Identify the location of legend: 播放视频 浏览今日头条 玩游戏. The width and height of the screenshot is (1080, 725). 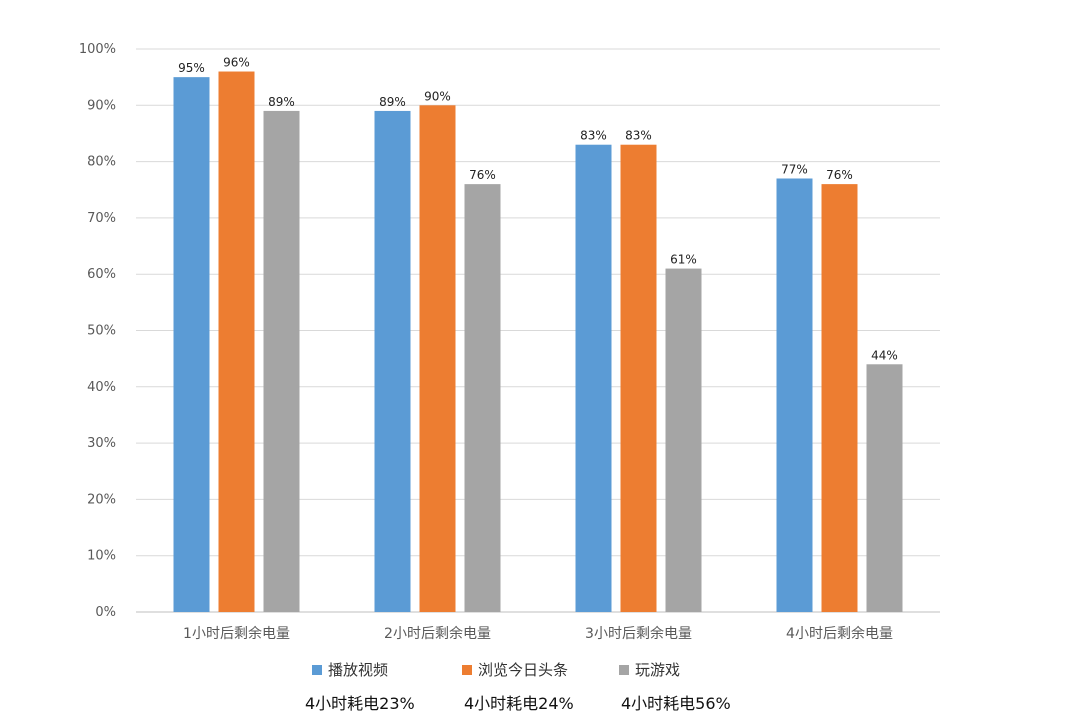
(496, 670).